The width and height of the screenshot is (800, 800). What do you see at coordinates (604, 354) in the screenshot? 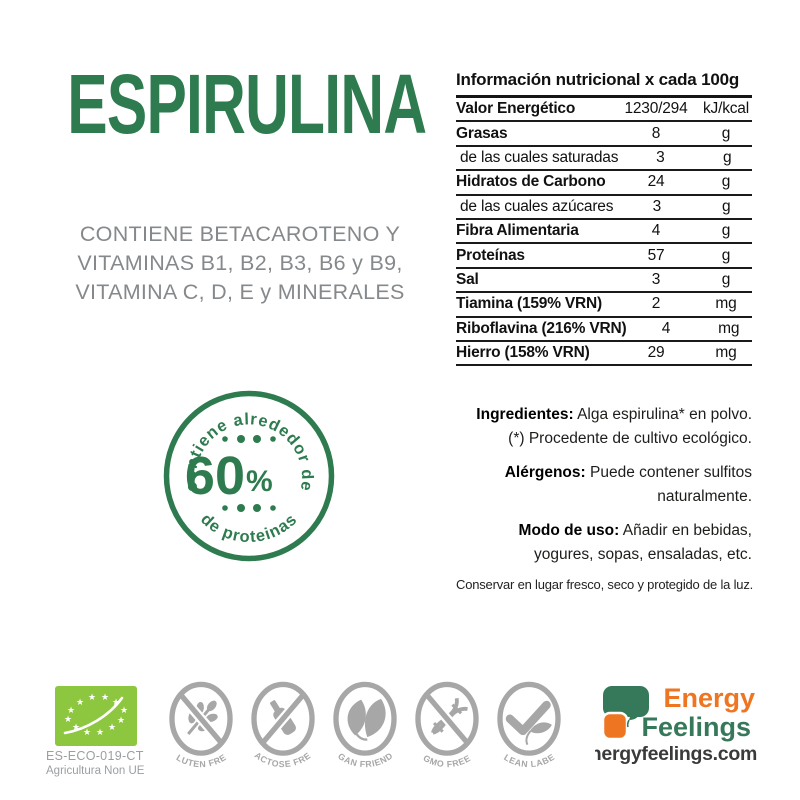
I see `nutrition-row: Hierro (158% VRN) 29 mg` at bounding box center [604, 354].